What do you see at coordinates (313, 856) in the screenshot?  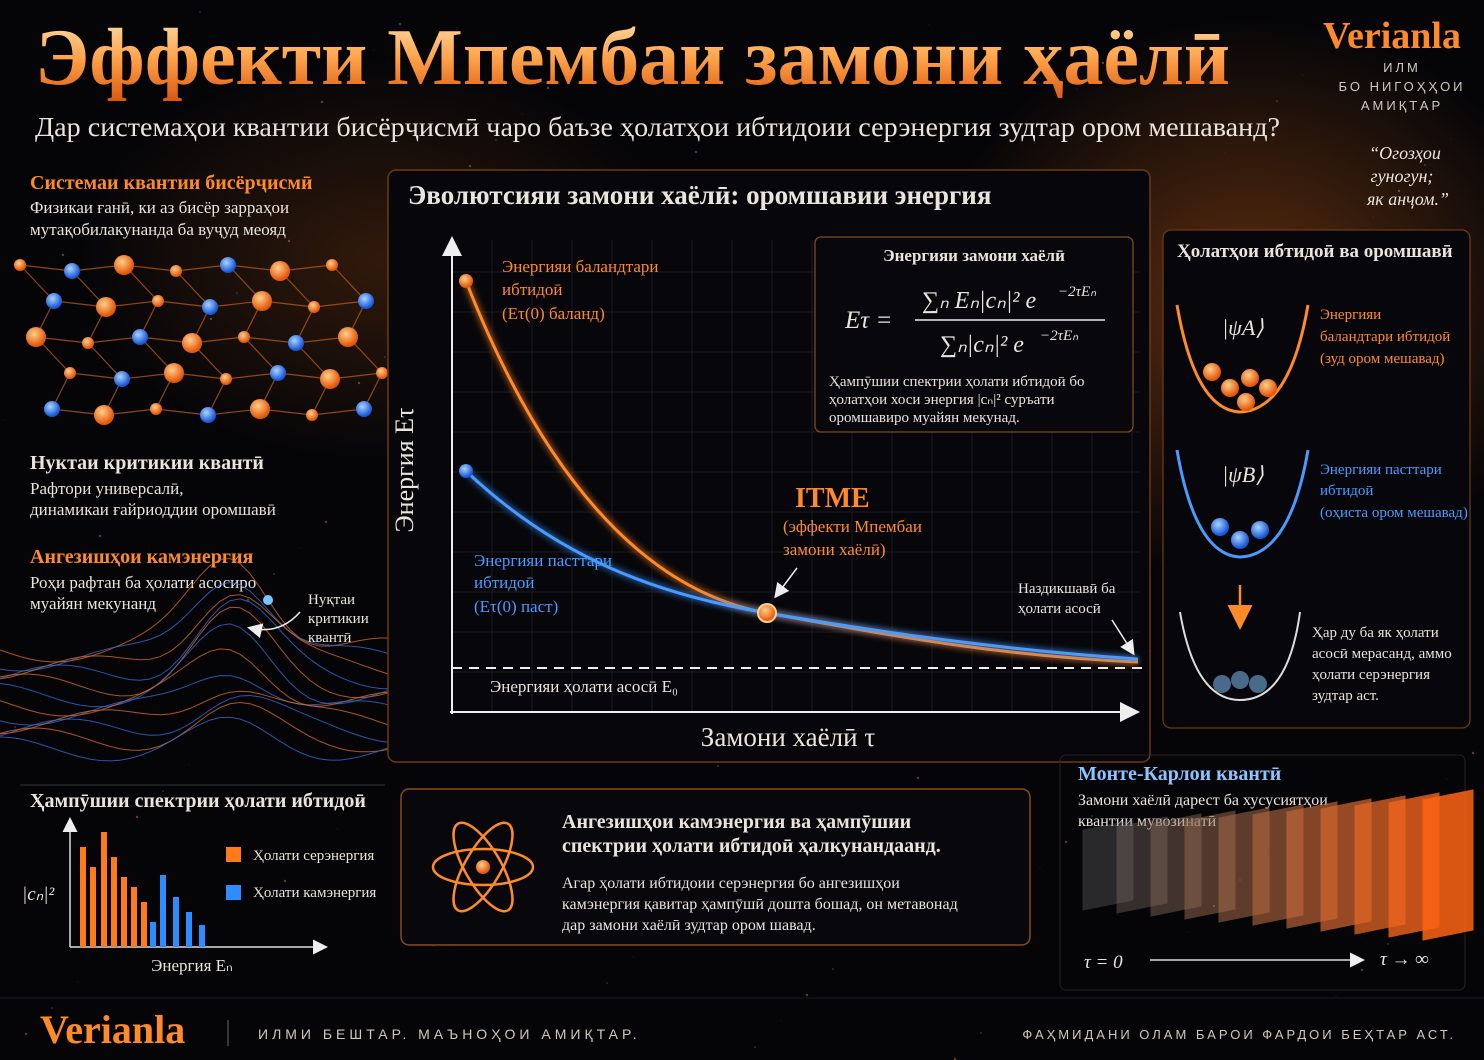 I see `legend-label: Ҳолати серэнергия` at bounding box center [313, 856].